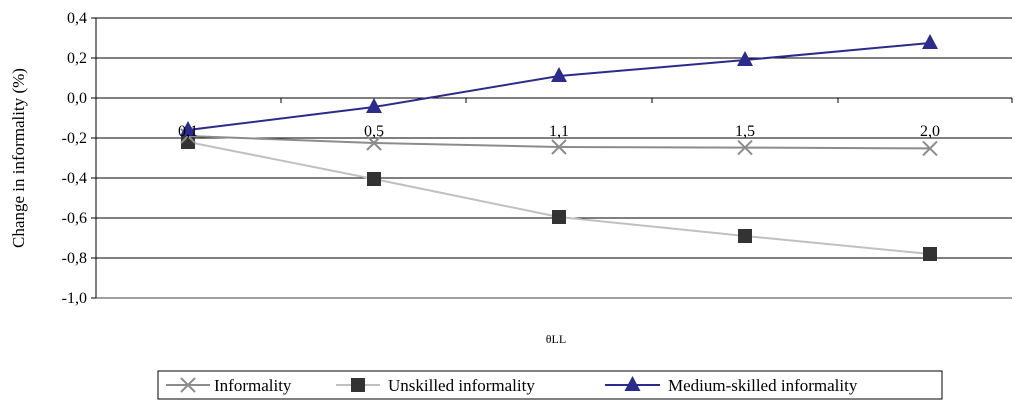  I want to click on legend-box, so click(550, 385).